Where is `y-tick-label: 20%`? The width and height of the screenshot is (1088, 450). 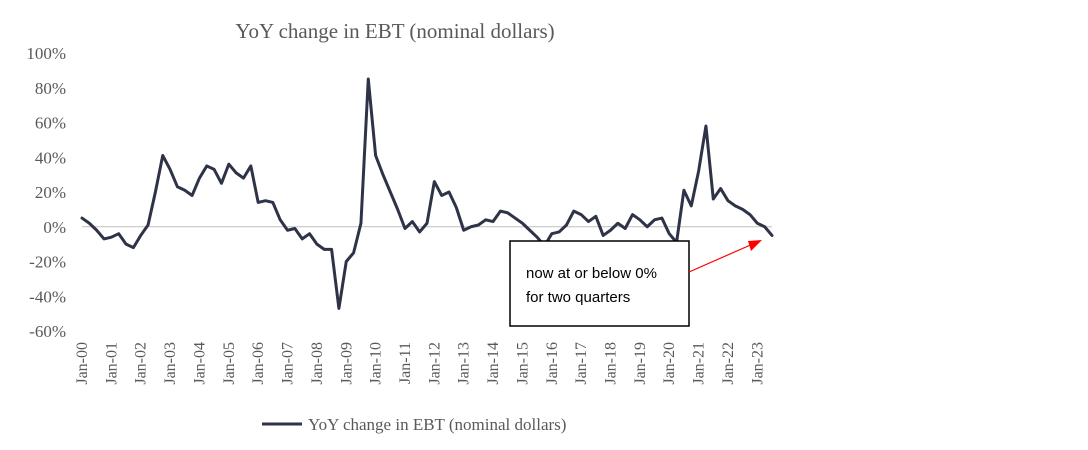
y-tick-label: 20% is located at coordinates (50, 192).